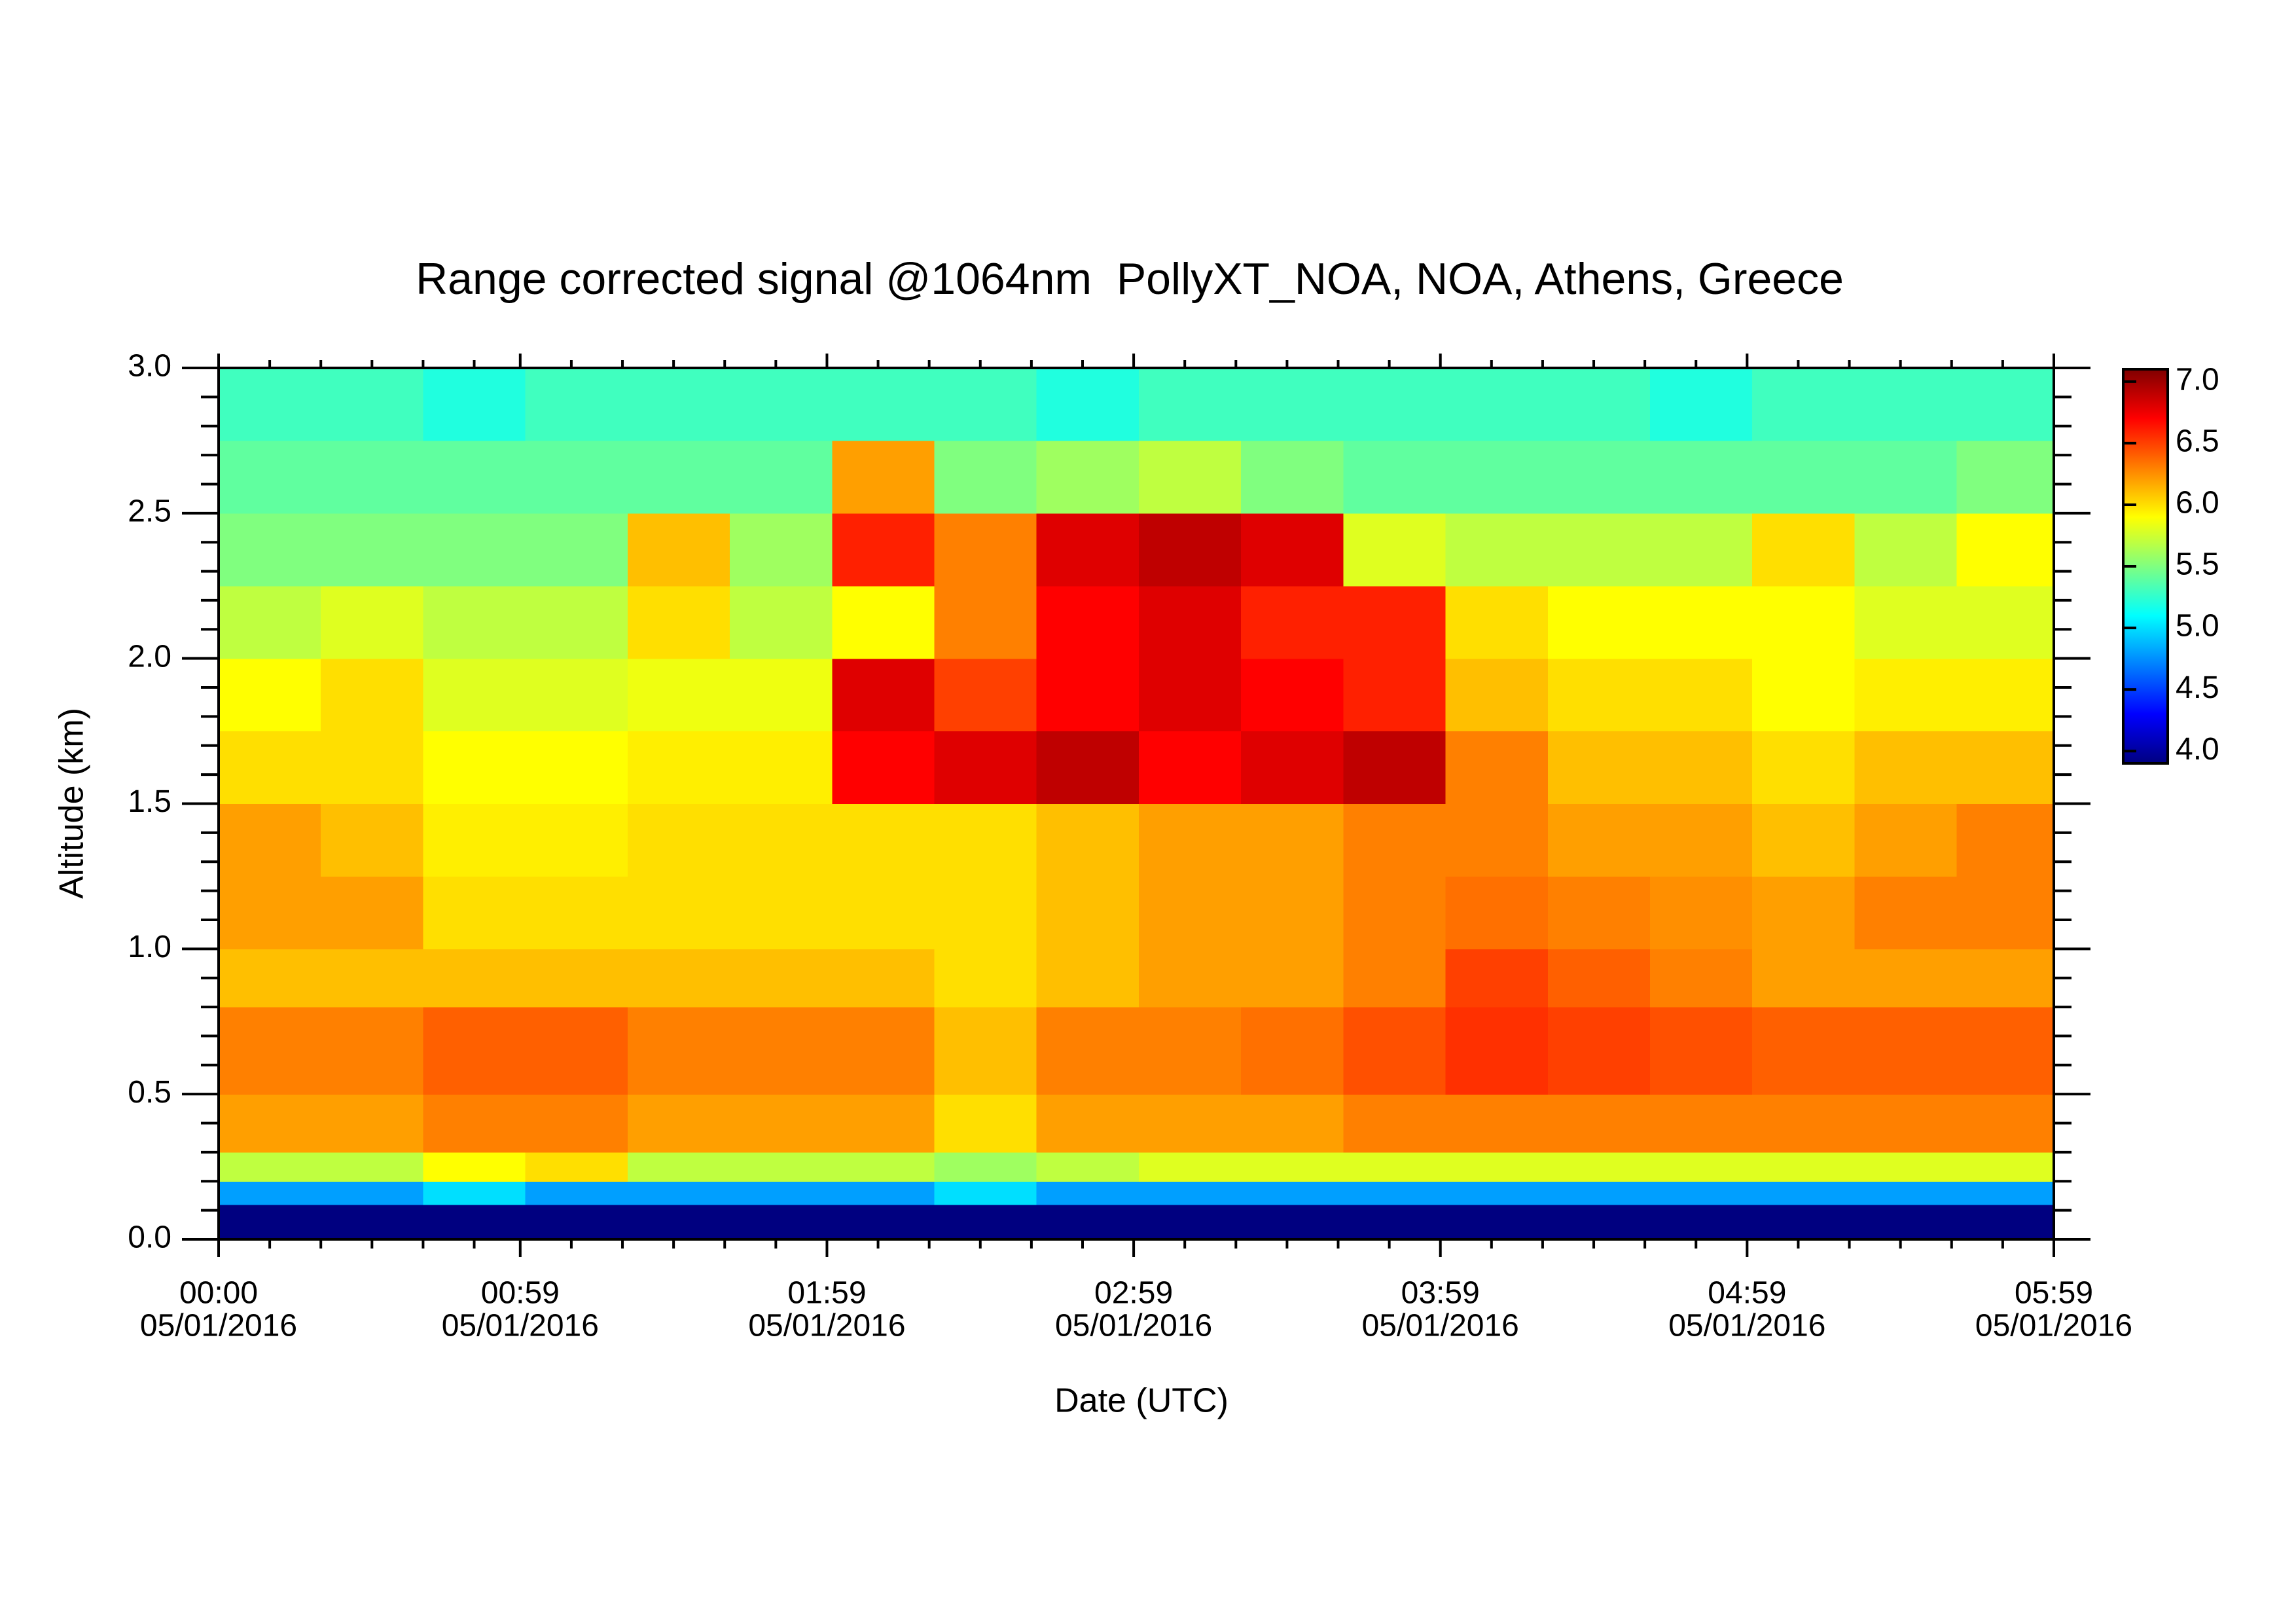 This screenshot has width=2296, height=1623. Describe the element at coordinates (1440, 1293) in the screenshot. I see `x-tick-label: 03:59` at that location.